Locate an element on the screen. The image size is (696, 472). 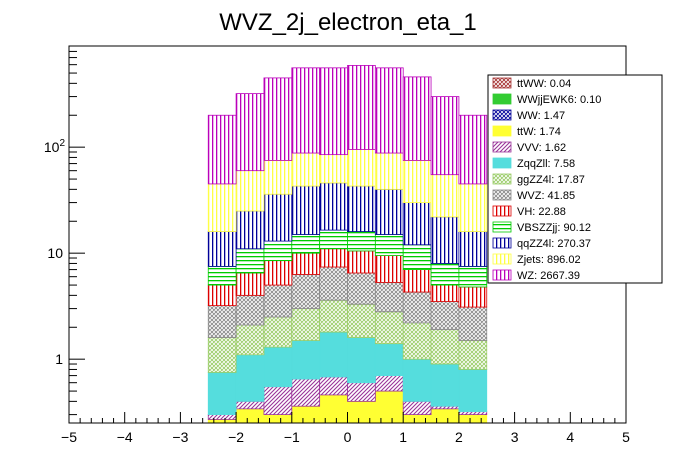
legend-label: VVV: 1.62 is located at coordinates (541, 148).